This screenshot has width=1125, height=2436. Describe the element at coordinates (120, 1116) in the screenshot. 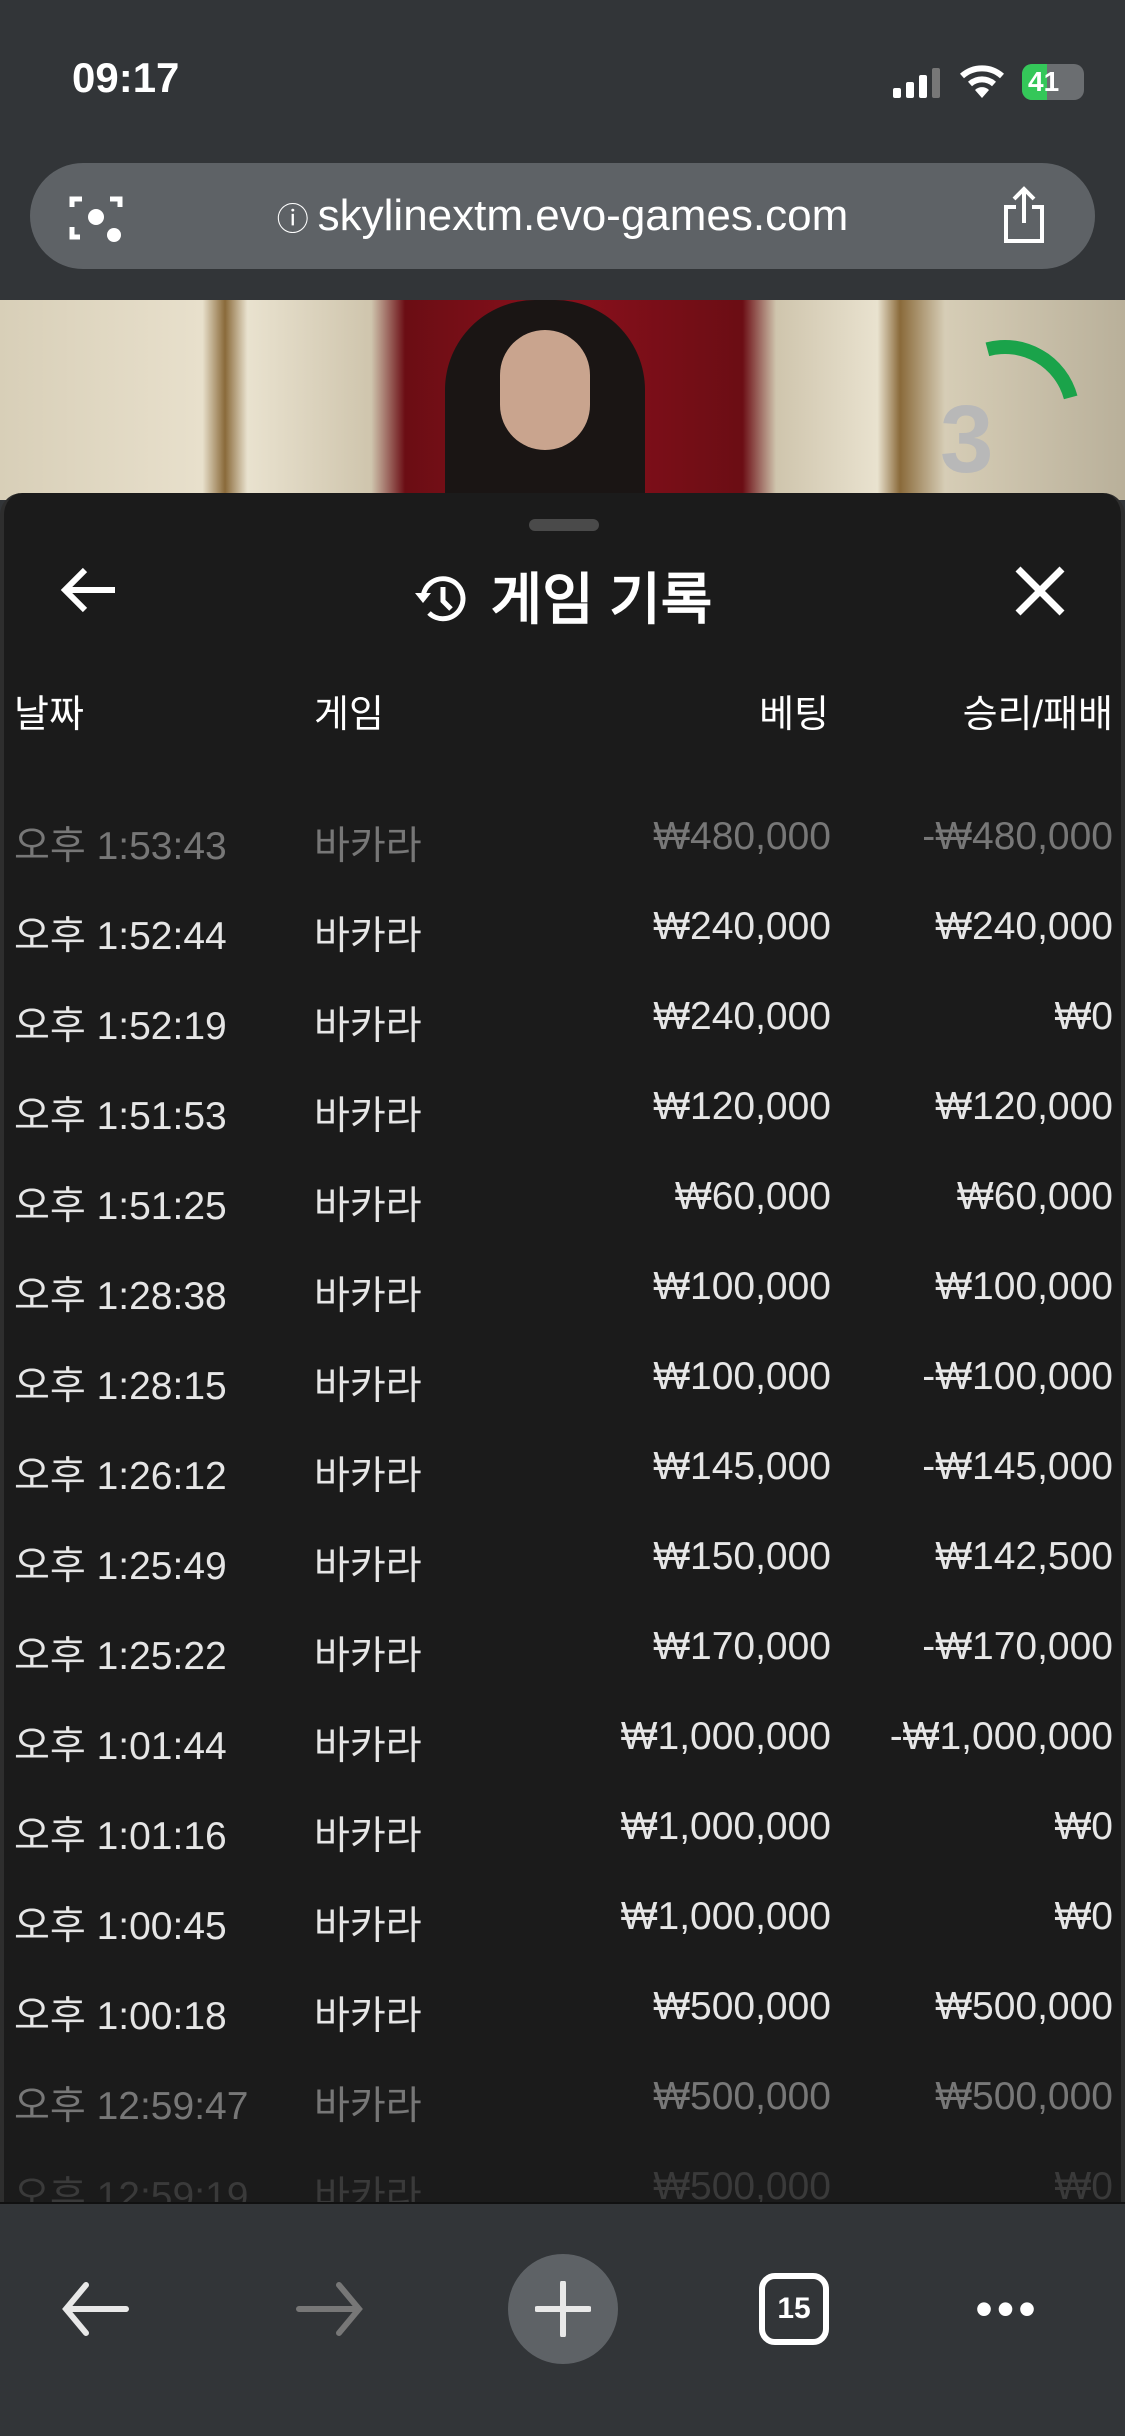

I see `row-date: 오후 1:51:53` at that location.